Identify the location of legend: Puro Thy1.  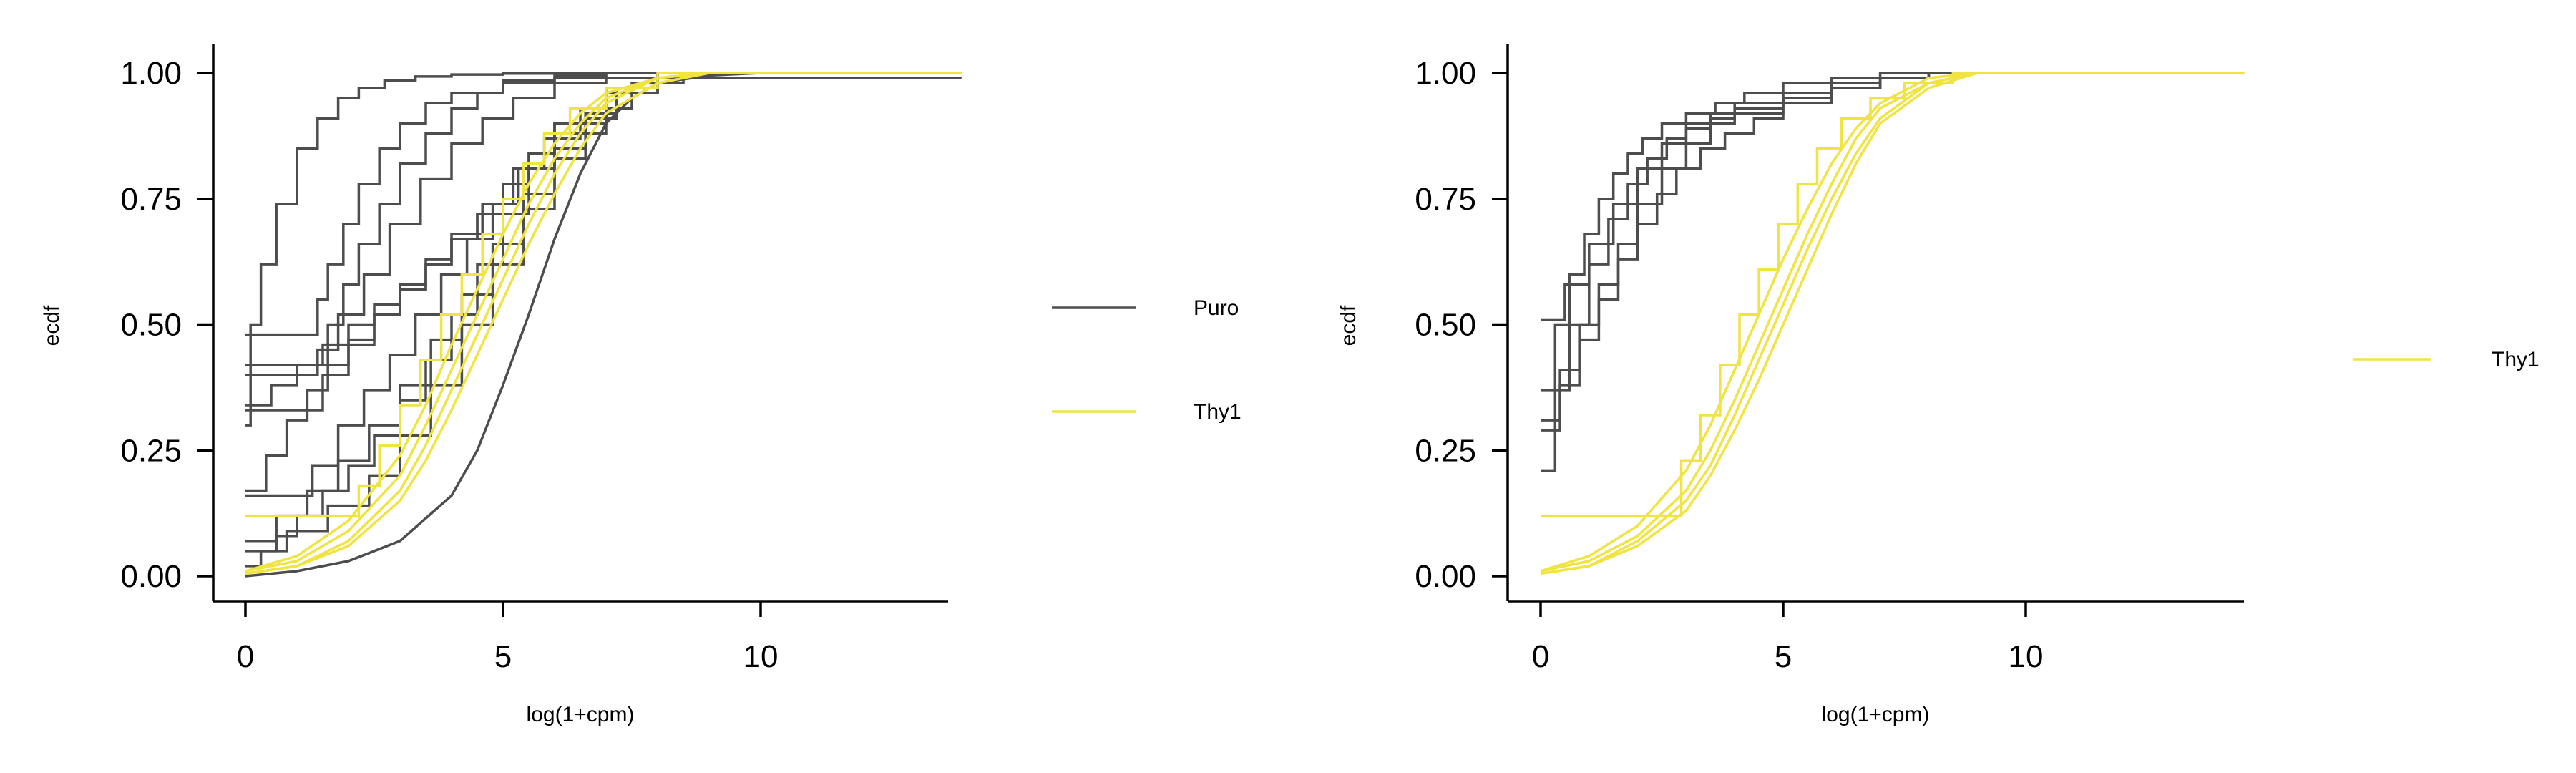
(1146, 360).